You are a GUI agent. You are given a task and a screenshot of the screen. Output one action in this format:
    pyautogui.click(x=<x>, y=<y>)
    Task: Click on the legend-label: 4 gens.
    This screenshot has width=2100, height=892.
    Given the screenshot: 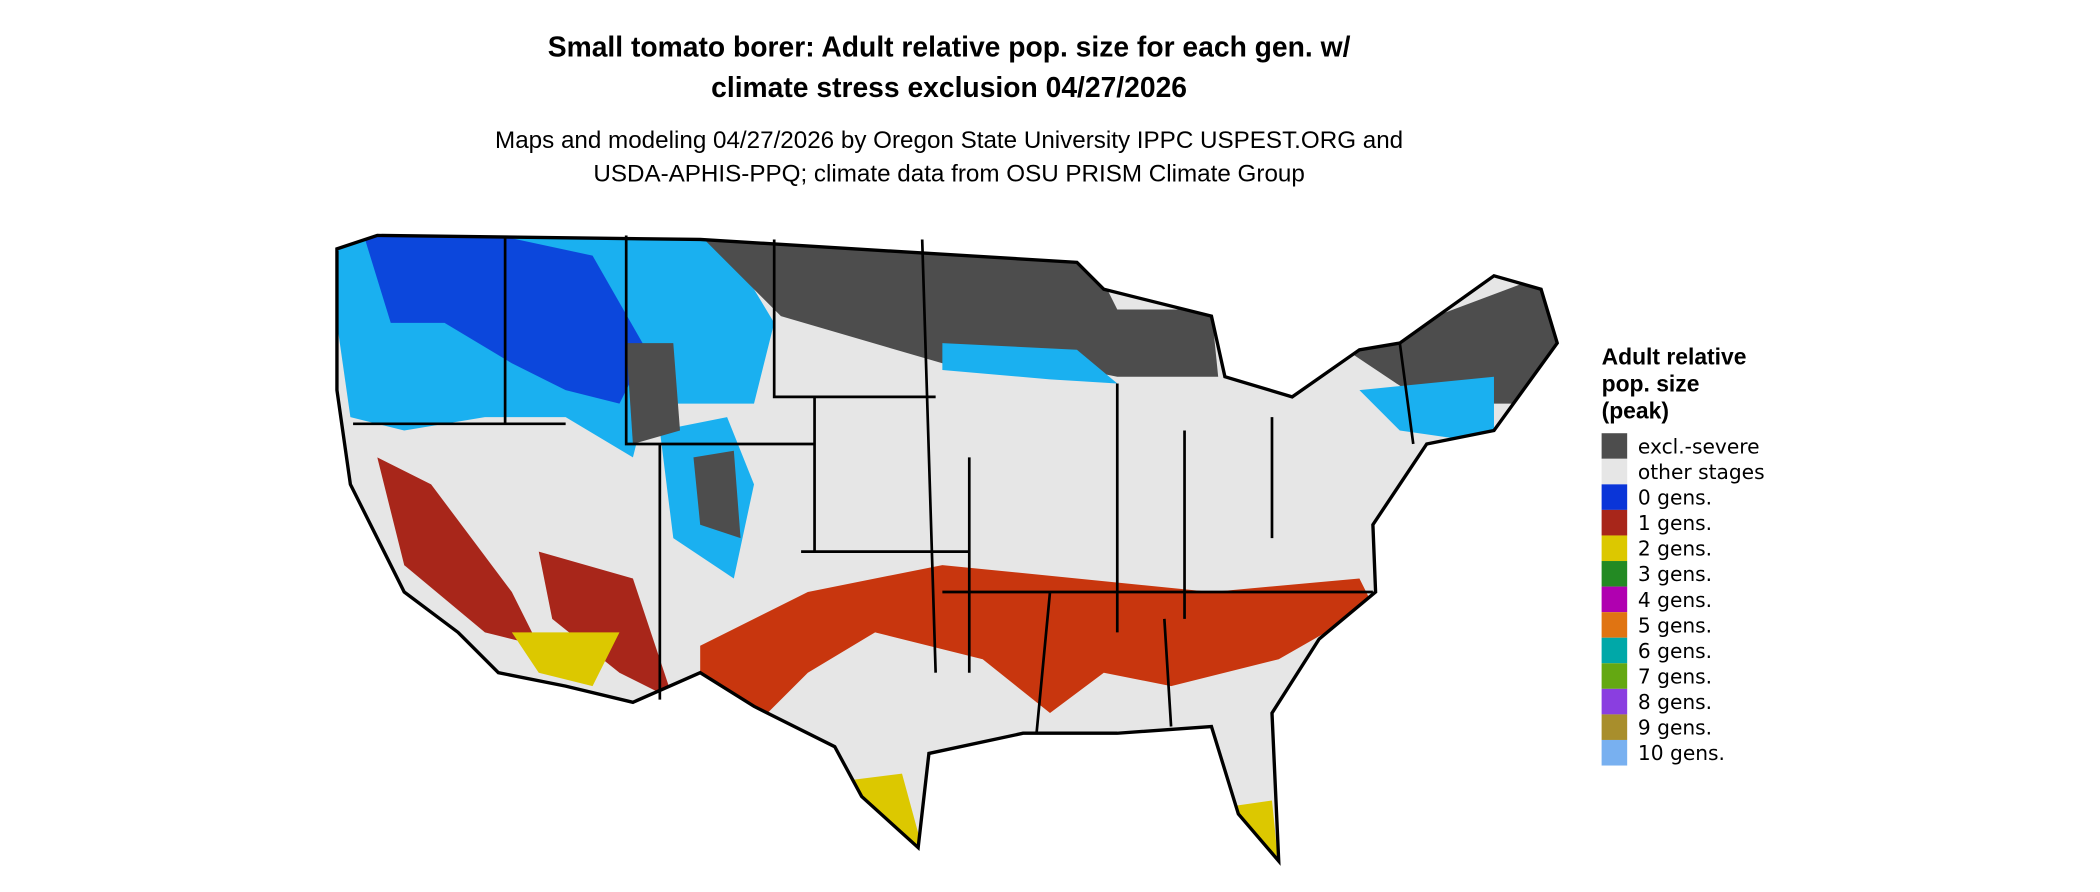 What is the action you would take?
    pyautogui.click(x=1675, y=600)
    